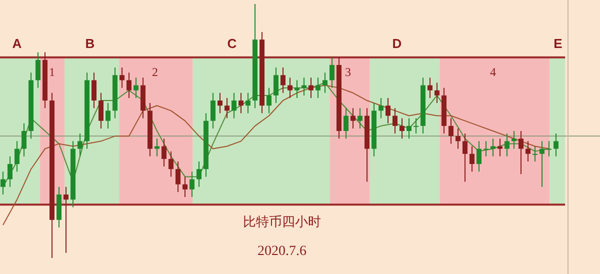 The height and width of the screenshot is (274, 600). What do you see at coordinates (90, 43) in the screenshot?
I see `annotation: B` at bounding box center [90, 43].